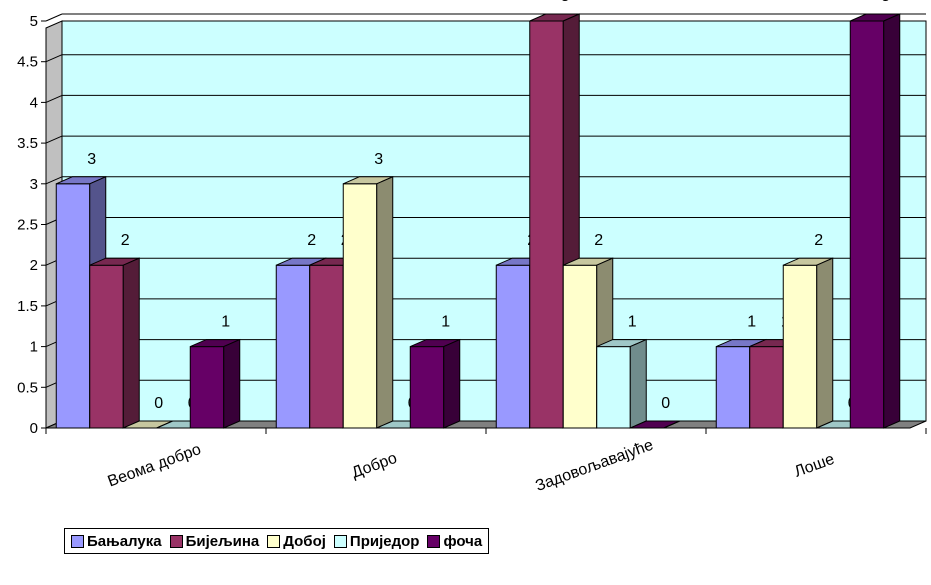 Image resolution: width=931 pixels, height=585 pixels. I want to click on y-tick-label: 0.5, so click(27, 387).